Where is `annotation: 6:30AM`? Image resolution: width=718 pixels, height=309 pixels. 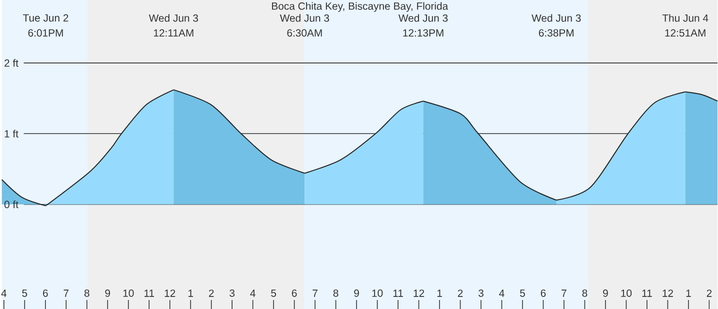
annotation: 6:30AM is located at coordinates (304, 32).